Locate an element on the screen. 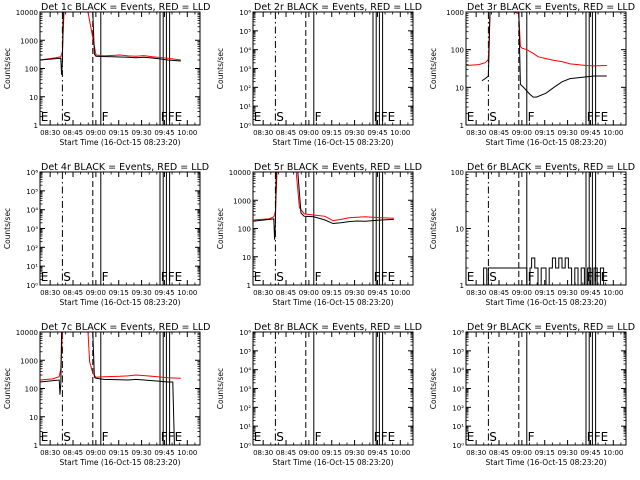 Image resolution: width=640 pixels, height=480 pixels. y-tick-label: 10000 is located at coordinates (27, 333).